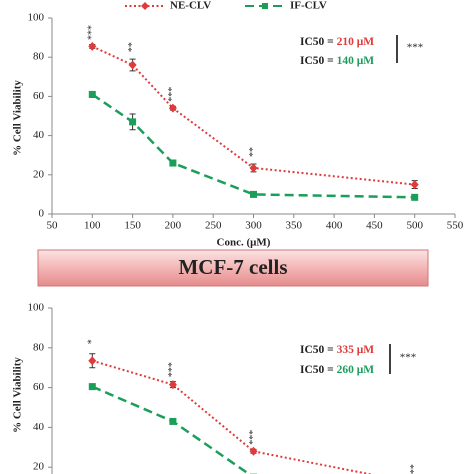 The width and height of the screenshot is (474, 474). What do you see at coordinates (92, 226) in the screenshot?
I see `x-tick-label: 100` at bounding box center [92, 226].